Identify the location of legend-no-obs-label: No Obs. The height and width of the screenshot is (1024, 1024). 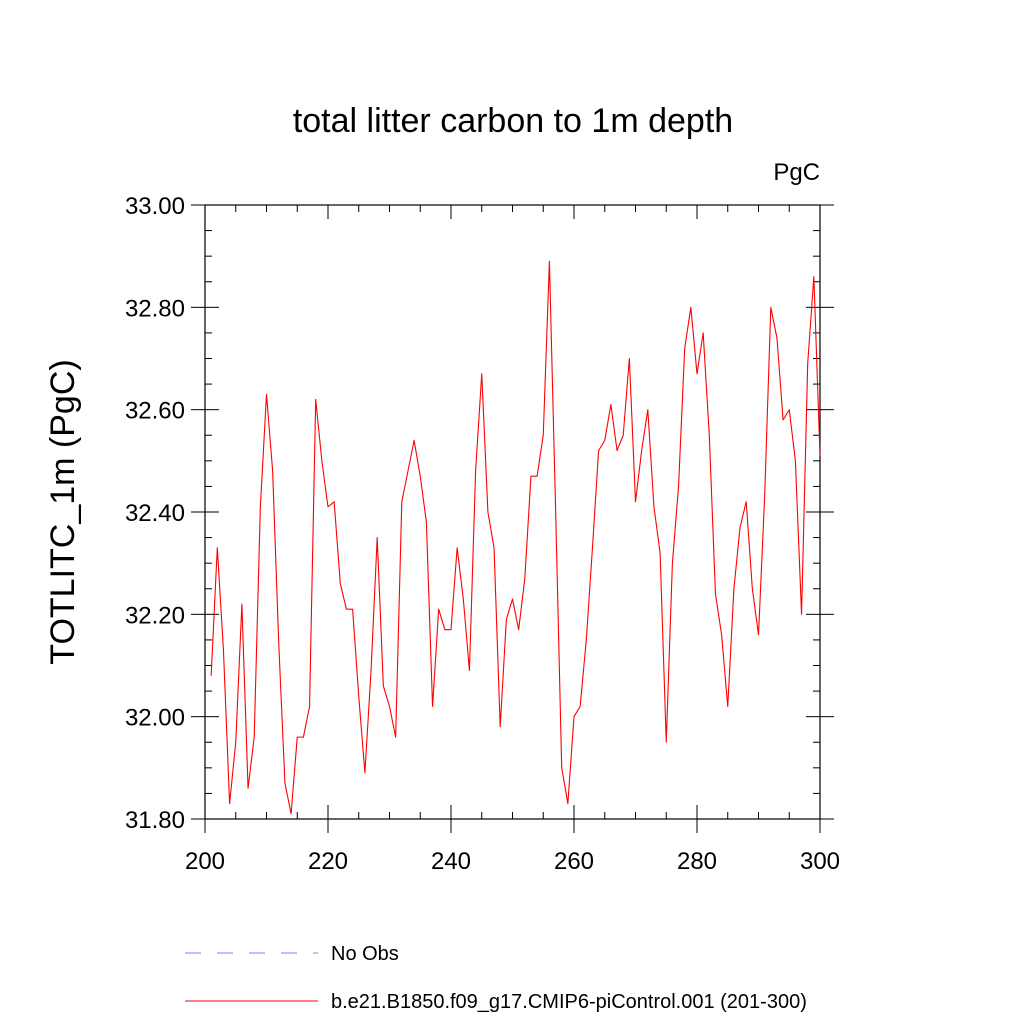
(365, 954).